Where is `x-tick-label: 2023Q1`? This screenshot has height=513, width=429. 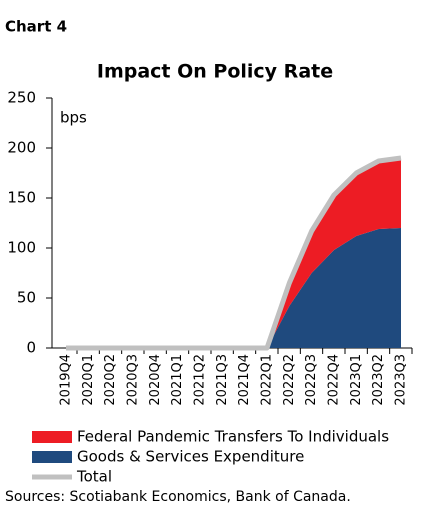 x-tick-label: 2023Q1 is located at coordinates (356, 380).